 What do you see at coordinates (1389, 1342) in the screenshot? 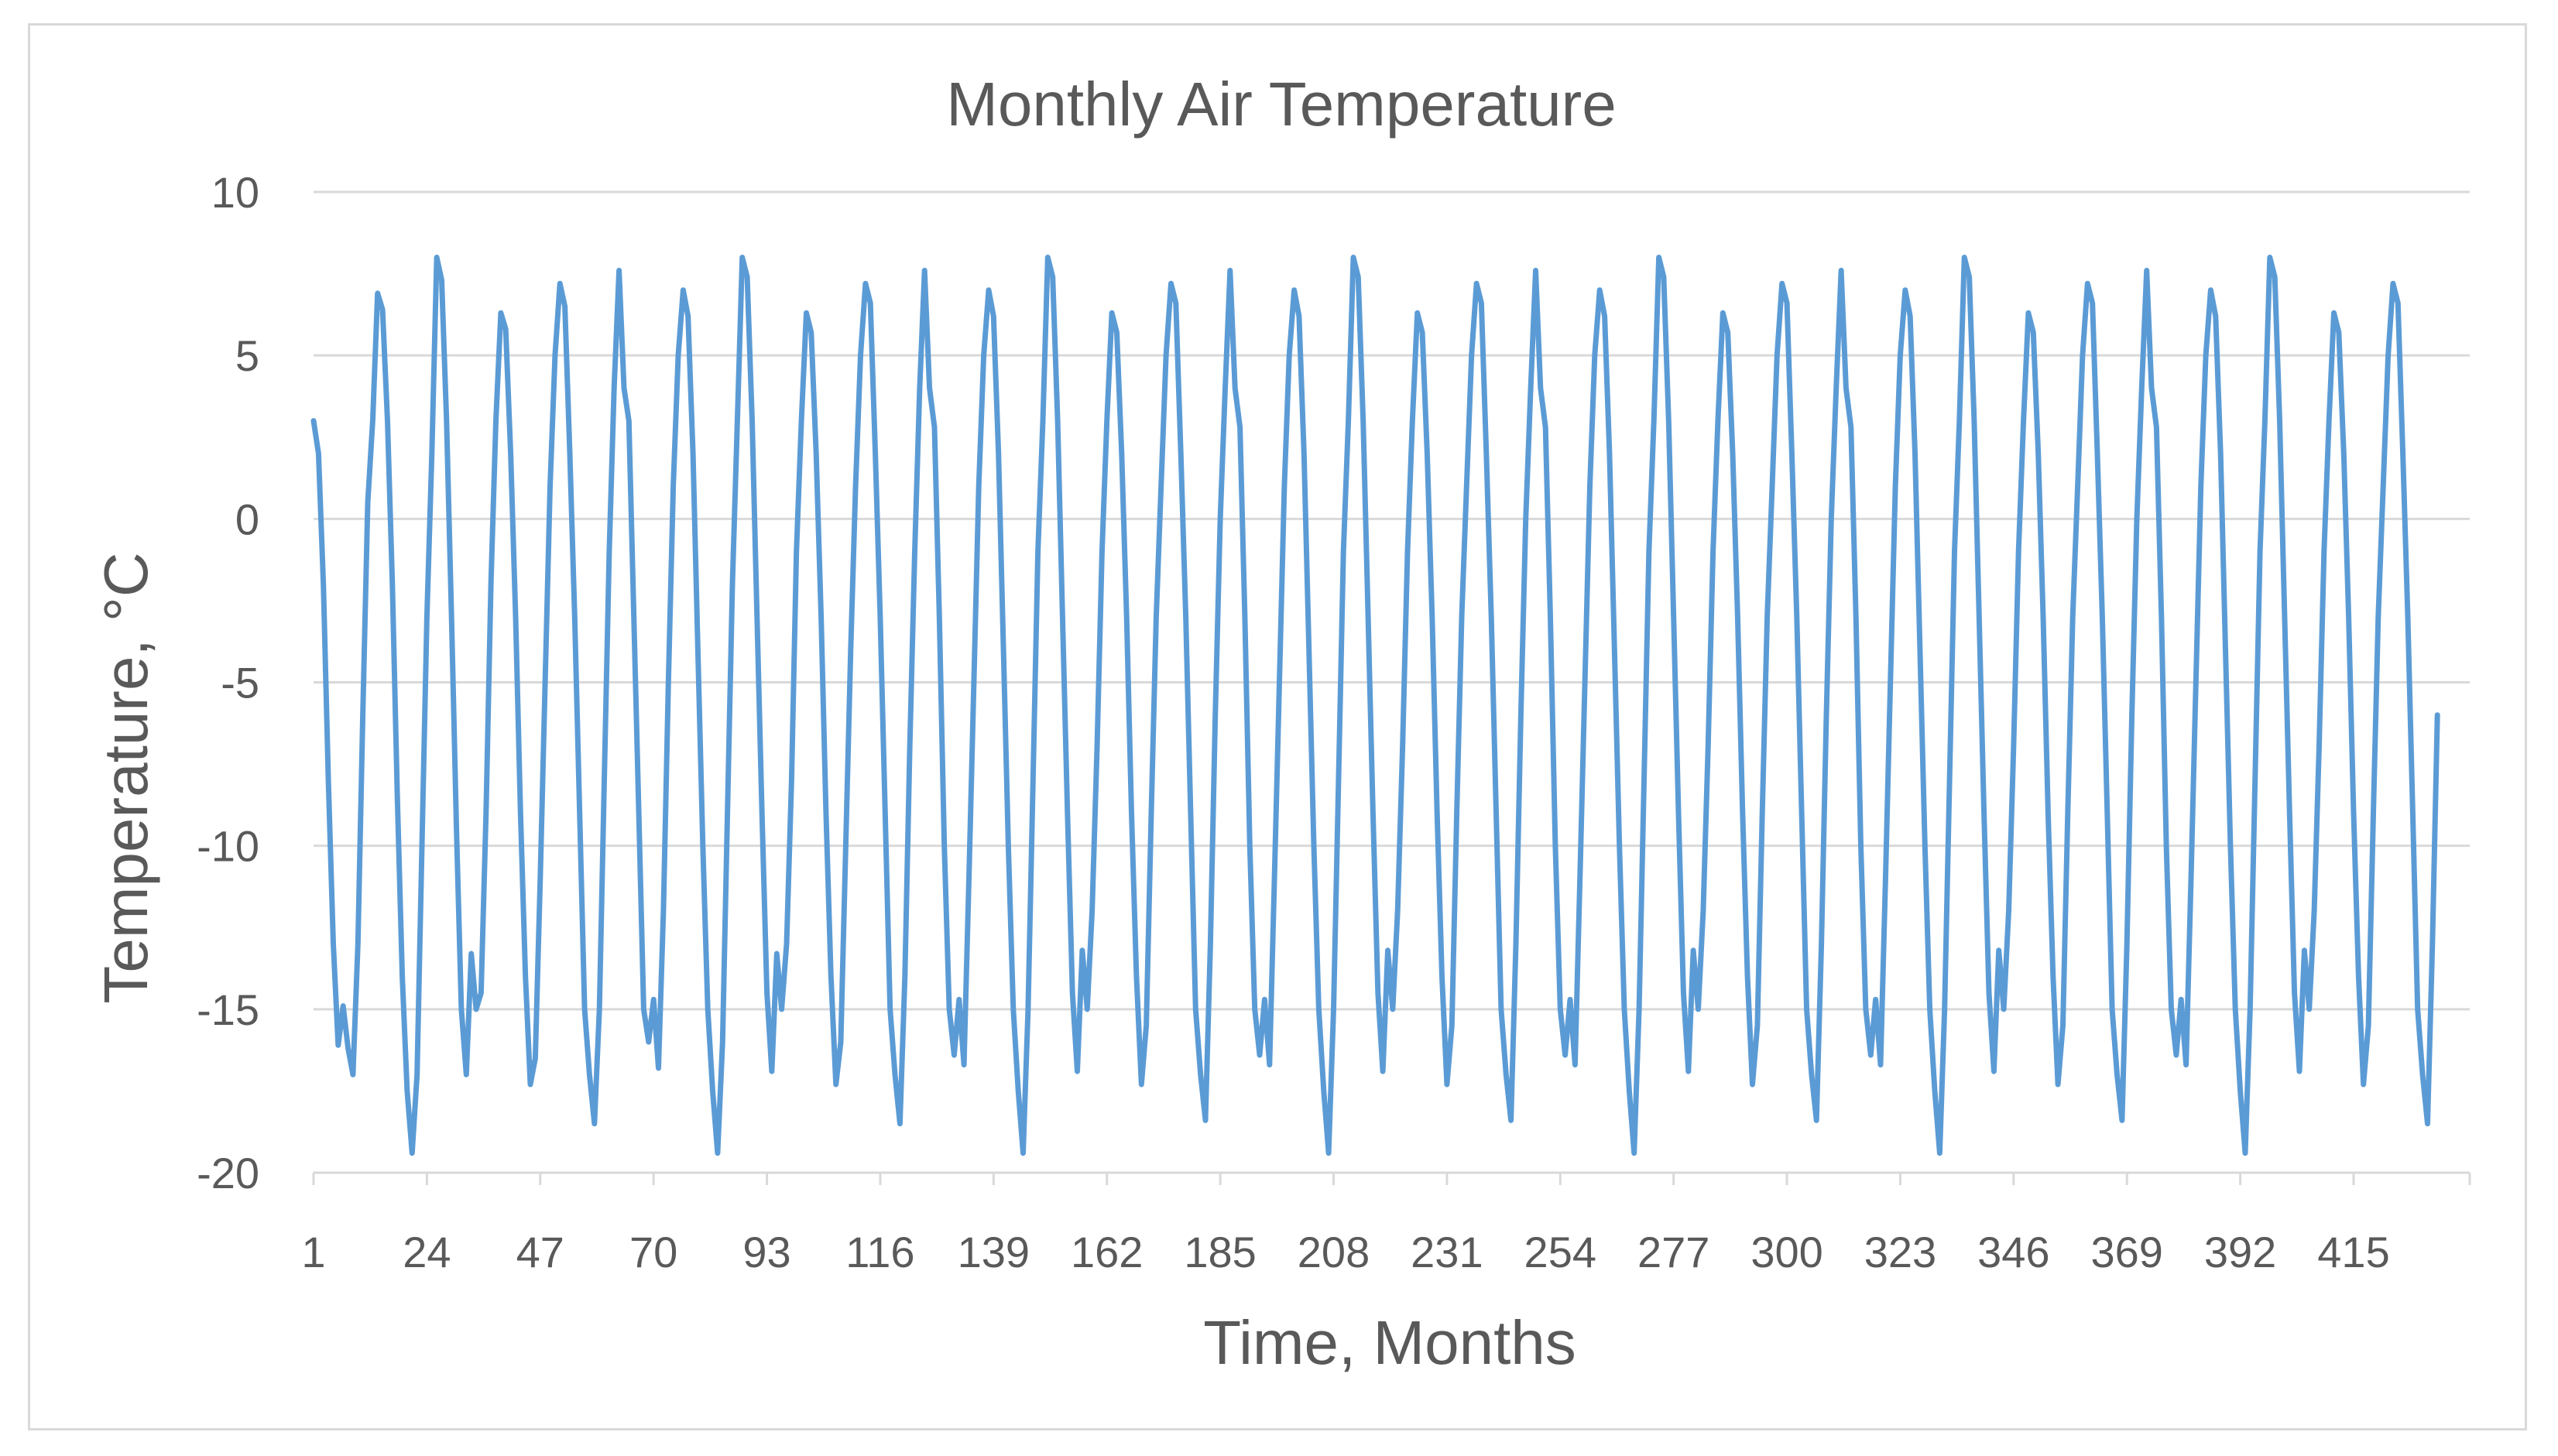
I see `x-axis-title: Time, Months` at bounding box center [1389, 1342].